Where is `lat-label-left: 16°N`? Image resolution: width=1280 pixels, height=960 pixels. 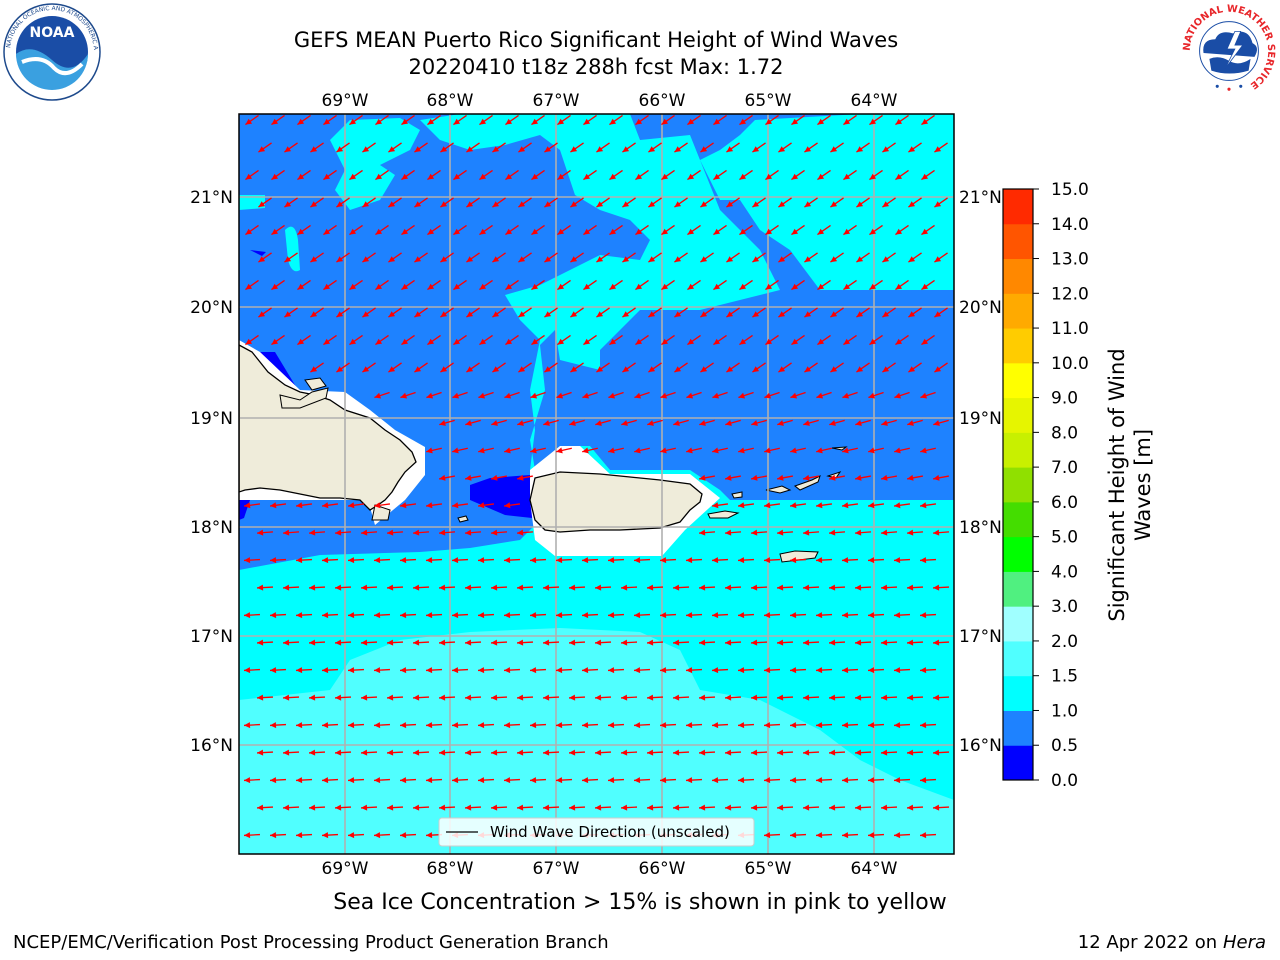 lat-label-left: 16°N is located at coordinates (211, 746).